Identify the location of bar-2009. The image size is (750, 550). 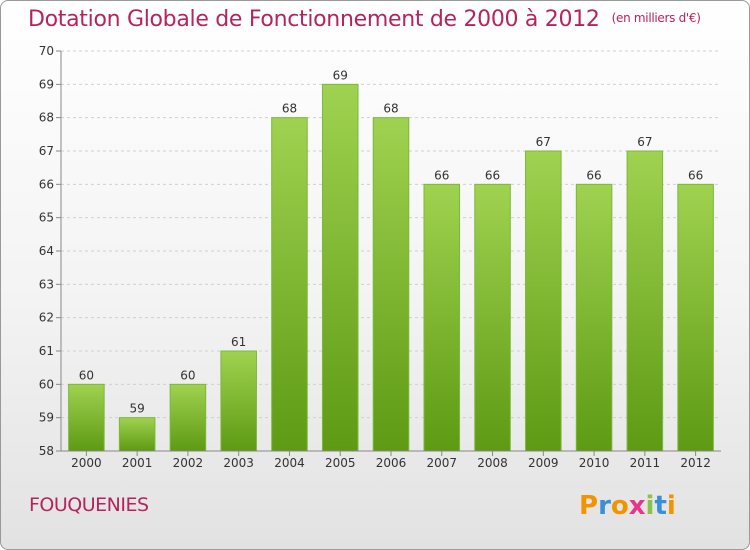
(543, 301).